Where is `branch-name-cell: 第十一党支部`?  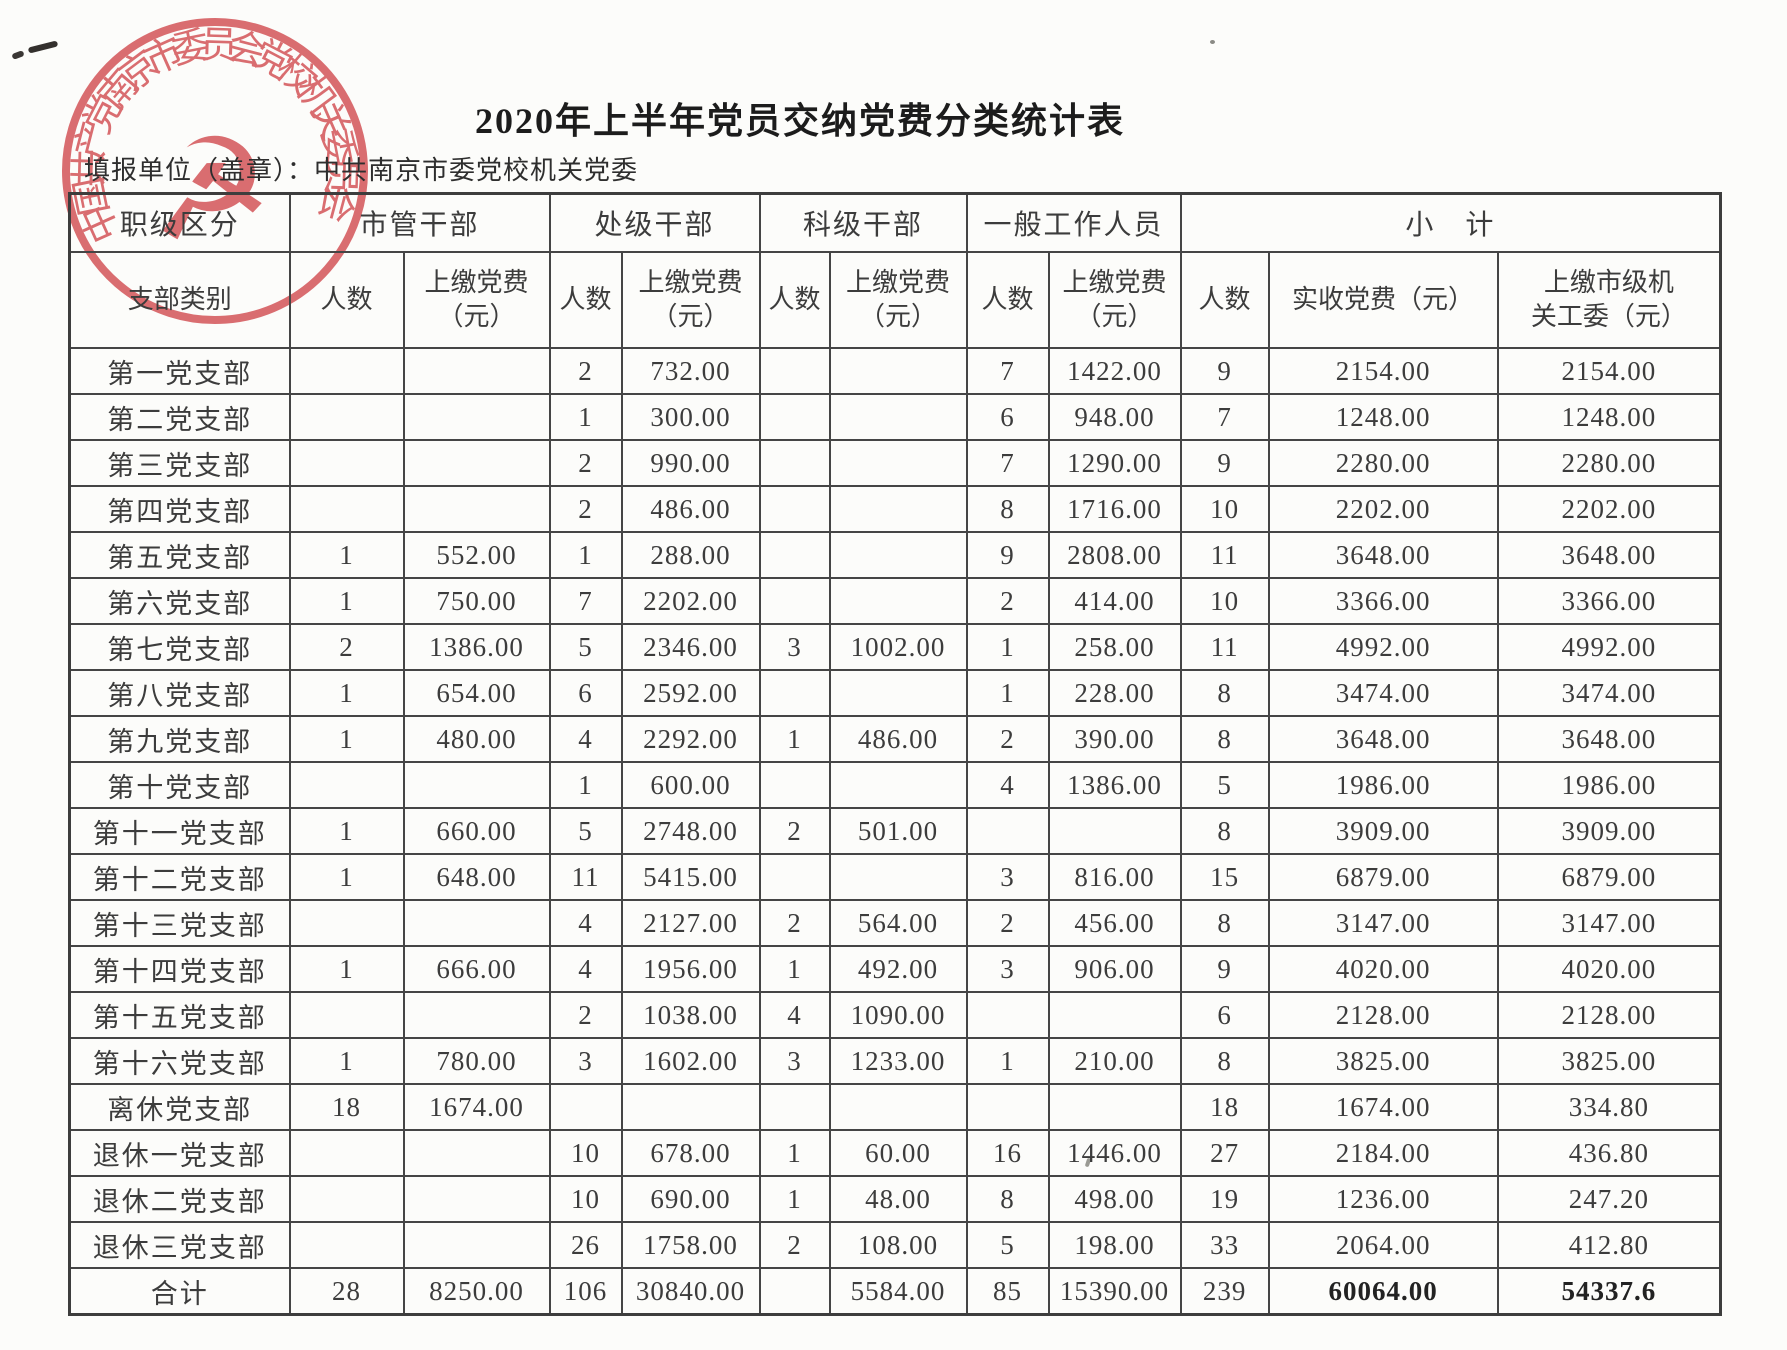 branch-name-cell: 第十一党支部 is located at coordinates (179, 831).